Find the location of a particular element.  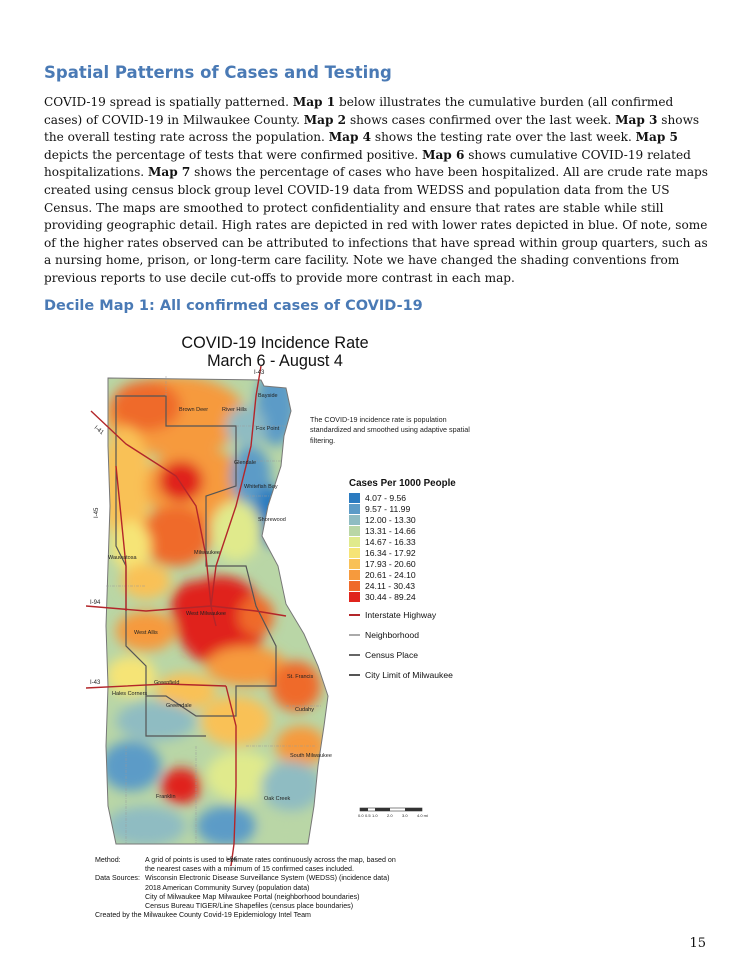

paragraph-text: COVID-19 spread is spatially patterned. is located at coordinates (168, 102).